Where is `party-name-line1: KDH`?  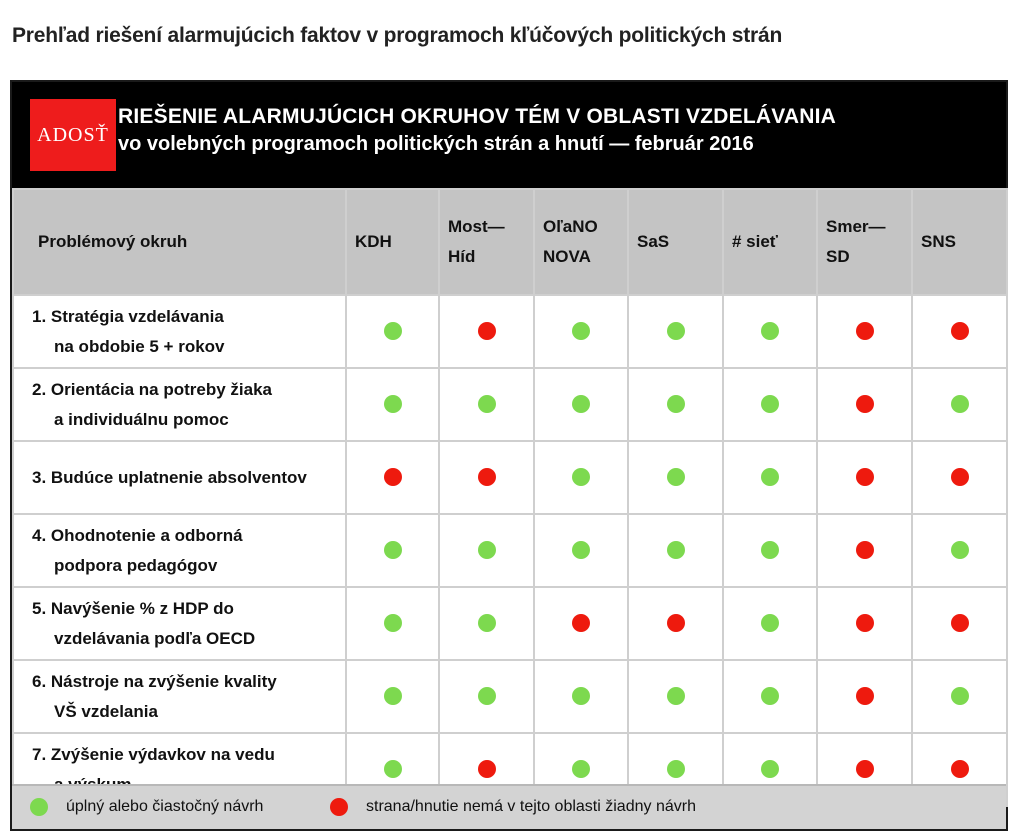 party-name-line1: KDH is located at coordinates (373, 241).